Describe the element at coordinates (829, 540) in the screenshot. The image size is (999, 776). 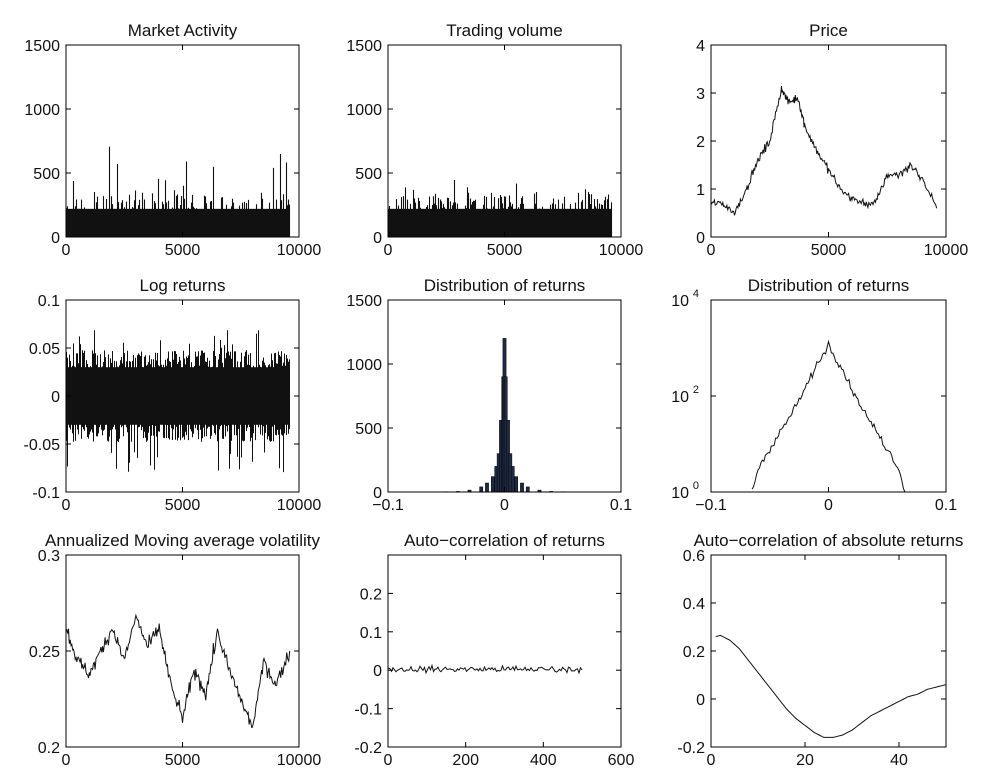
I see `panel-title: Auto−correlation of absolute returns` at that location.